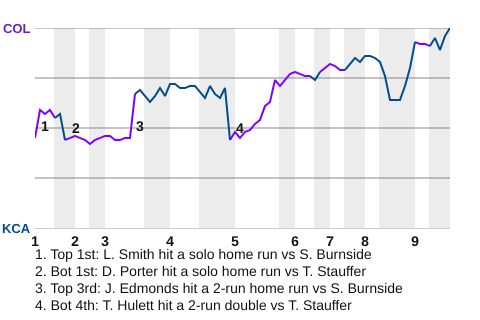 The height and width of the screenshot is (320, 480). What do you see at coordinates (105, 240) in the screenshot?
I see `x-tick-label: 3` at bounding box center [105, 240].